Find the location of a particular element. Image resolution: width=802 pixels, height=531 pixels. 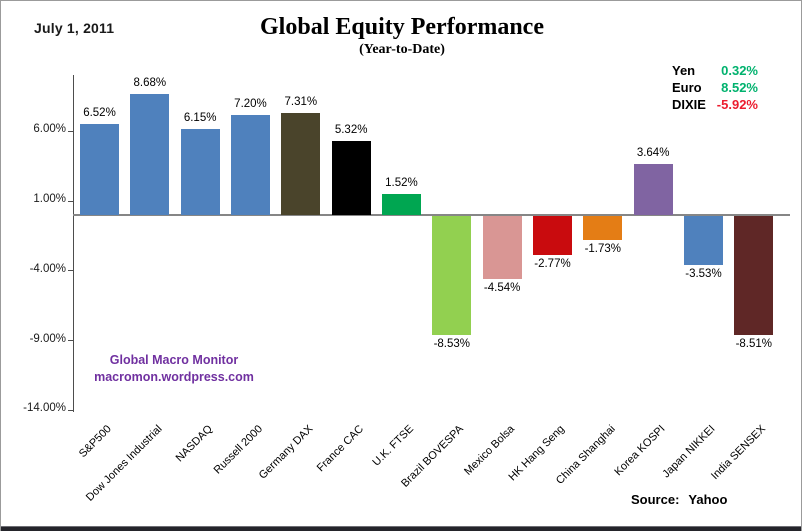

bar-korea-kospi is located at coordinates (653, 189).